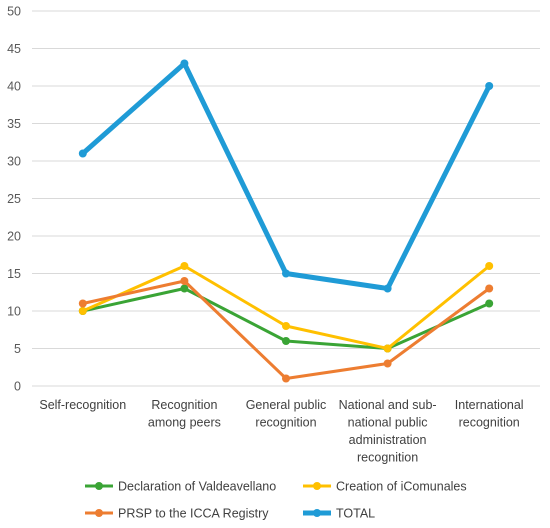 The width and height of the screenshot is (550, 528). Describe the element at coordinates (14, 274) in the screenshot. I see `y-tick-label: 15` at that location.